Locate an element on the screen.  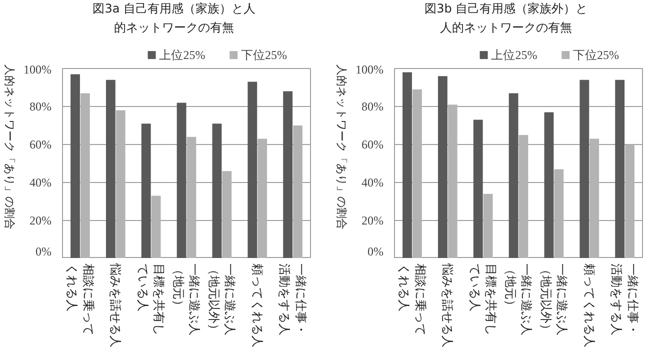
chart-title: 図3b 自己有用感（家族外）と人的ネットワークの有無 is located at coordinates (506, 18).